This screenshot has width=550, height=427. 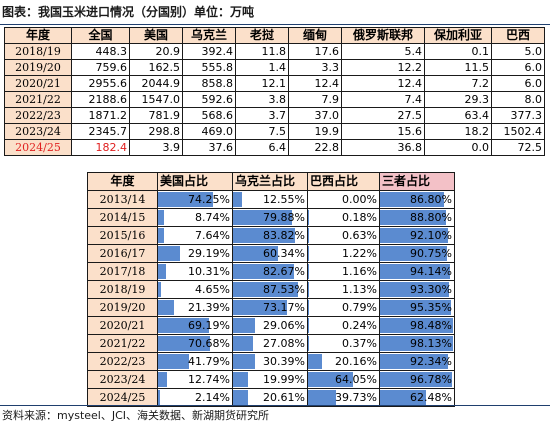 I want to click on table2-share-cell: 7.64%, so click(x=195, y=235).